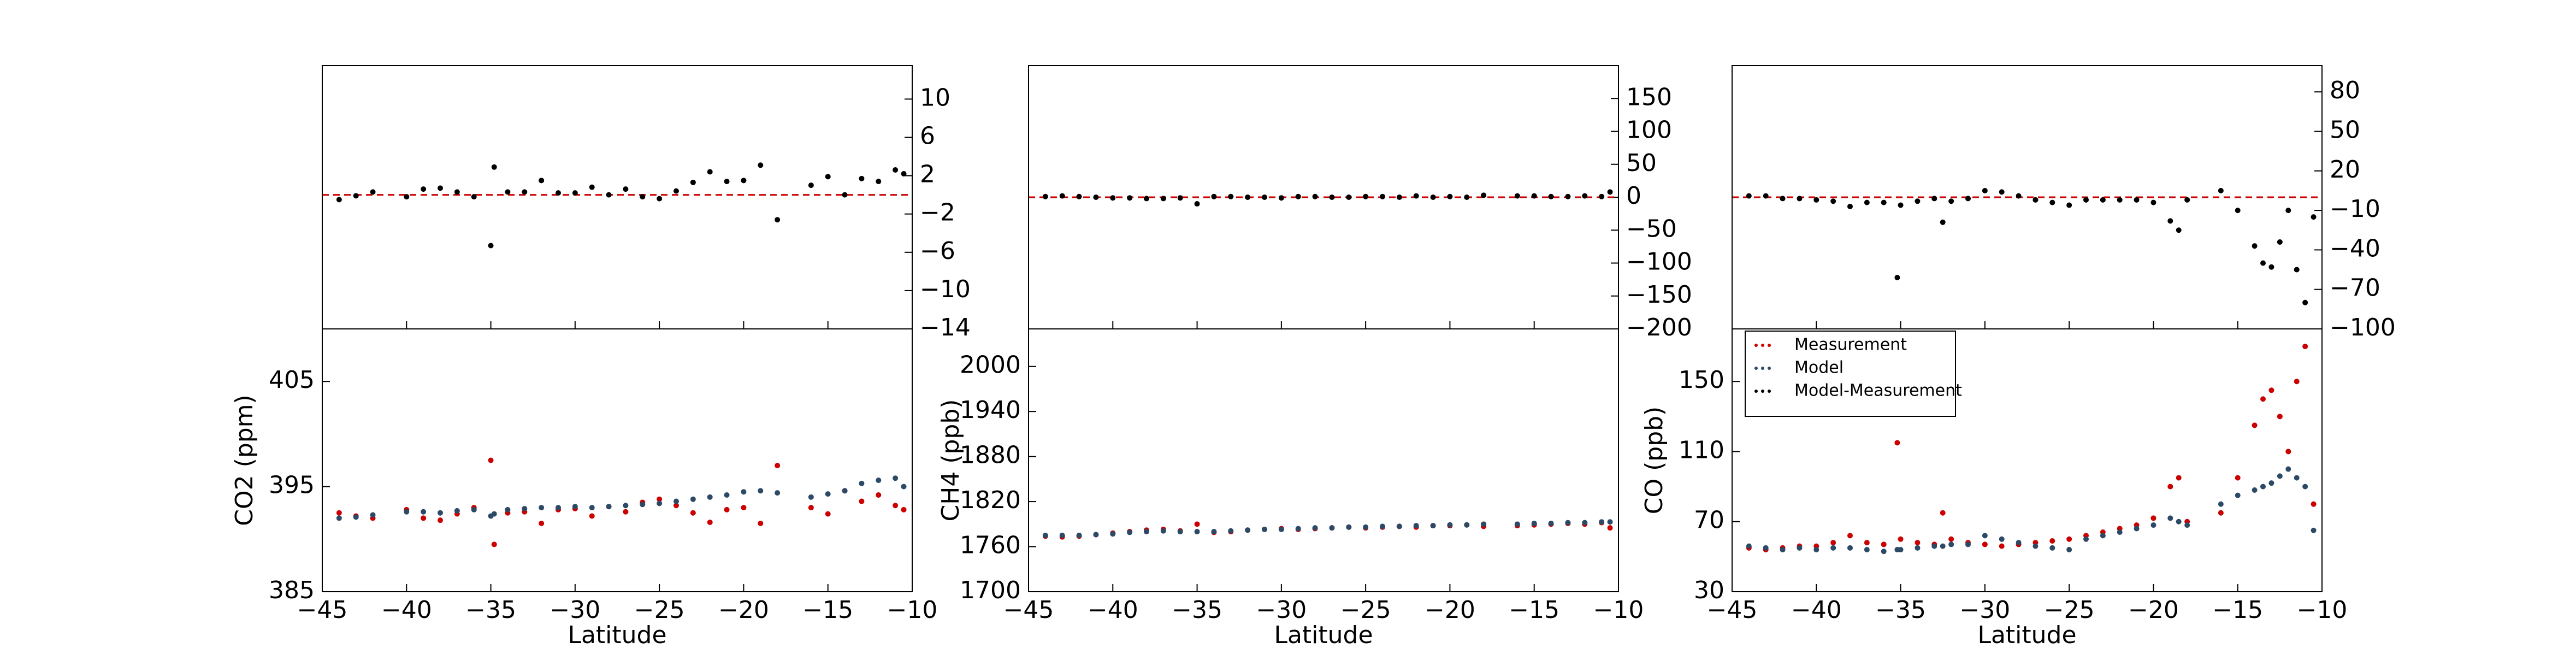 The height and width of the screenshot is (660, 2576). What do you see at coordinates (2355, 248) in the screenshot?
I see `y2-tick-label: −40` at bounding box center [2355, 248].